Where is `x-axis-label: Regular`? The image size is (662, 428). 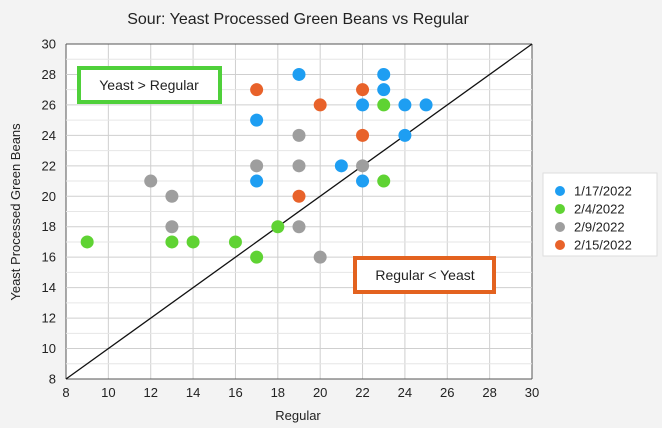 x-axis-label: Regular is located at coordinates (298, 415).